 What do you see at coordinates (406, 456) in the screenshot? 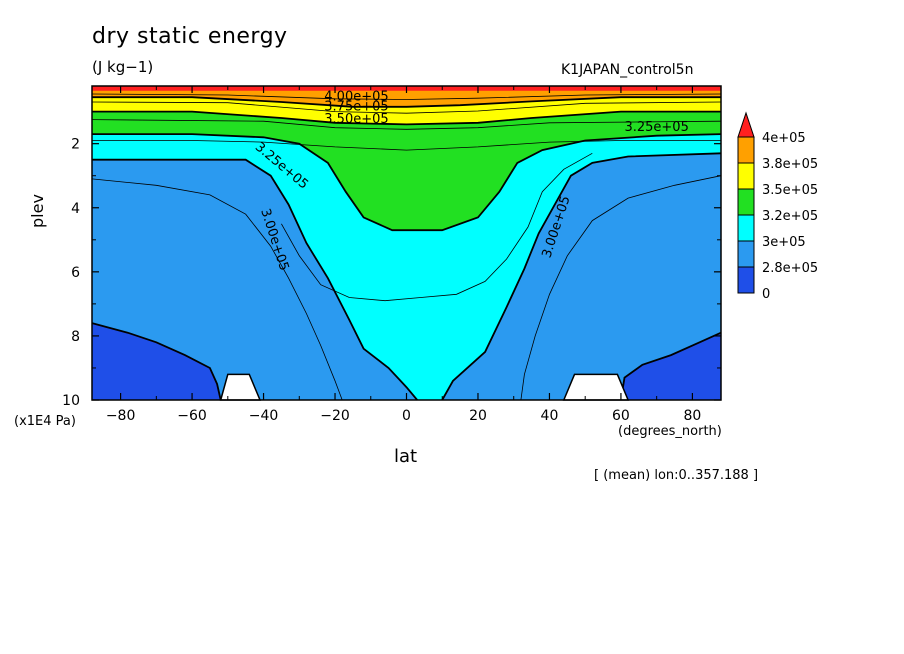
I see `x-axis-label: lat` at bounding box center [406, 456].